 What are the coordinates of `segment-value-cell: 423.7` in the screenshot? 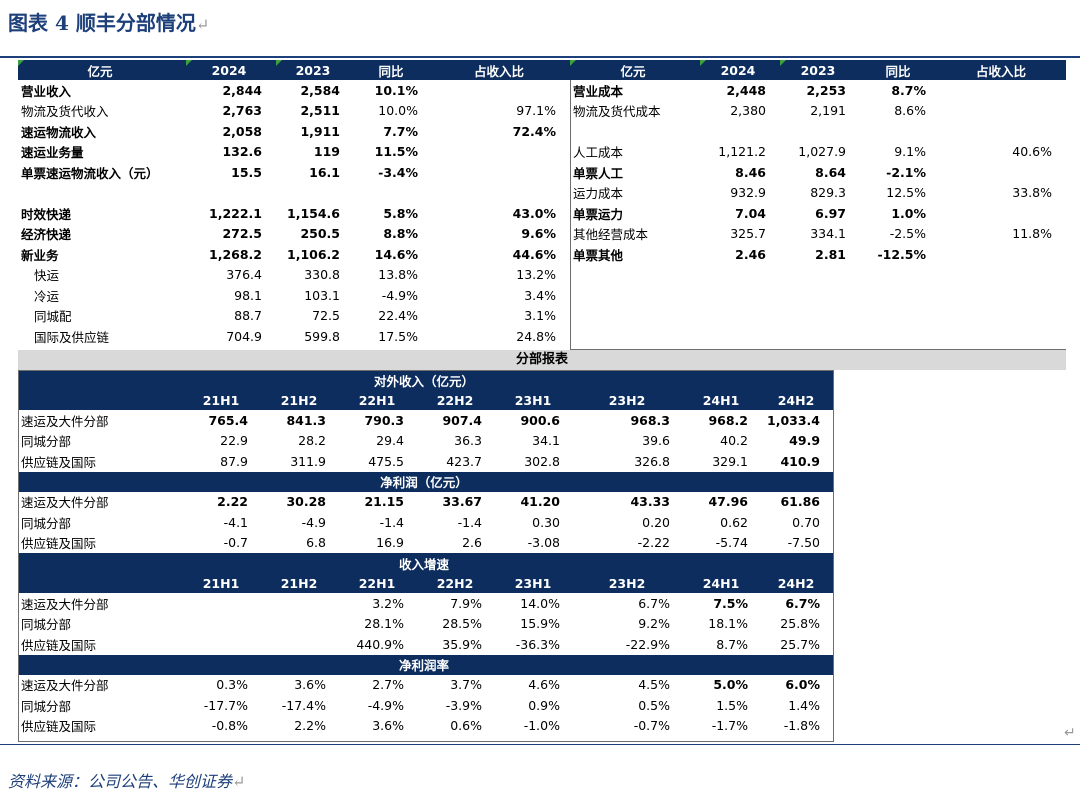 It's located at (464, 461).